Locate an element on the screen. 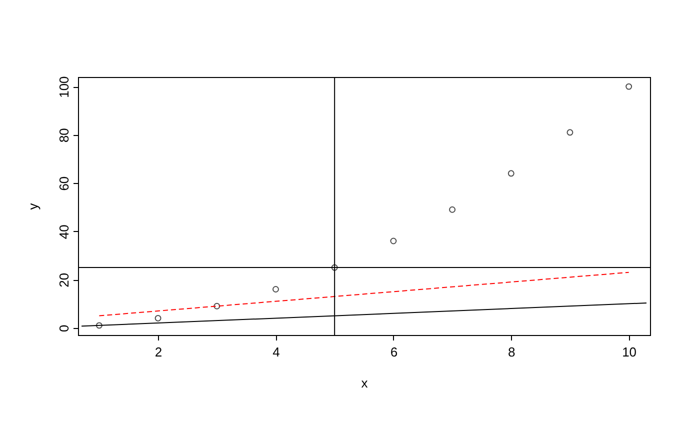 The width and height of the screenshot is (690, 433). y-tick-label: 60 is located at coordinates (64, 183).